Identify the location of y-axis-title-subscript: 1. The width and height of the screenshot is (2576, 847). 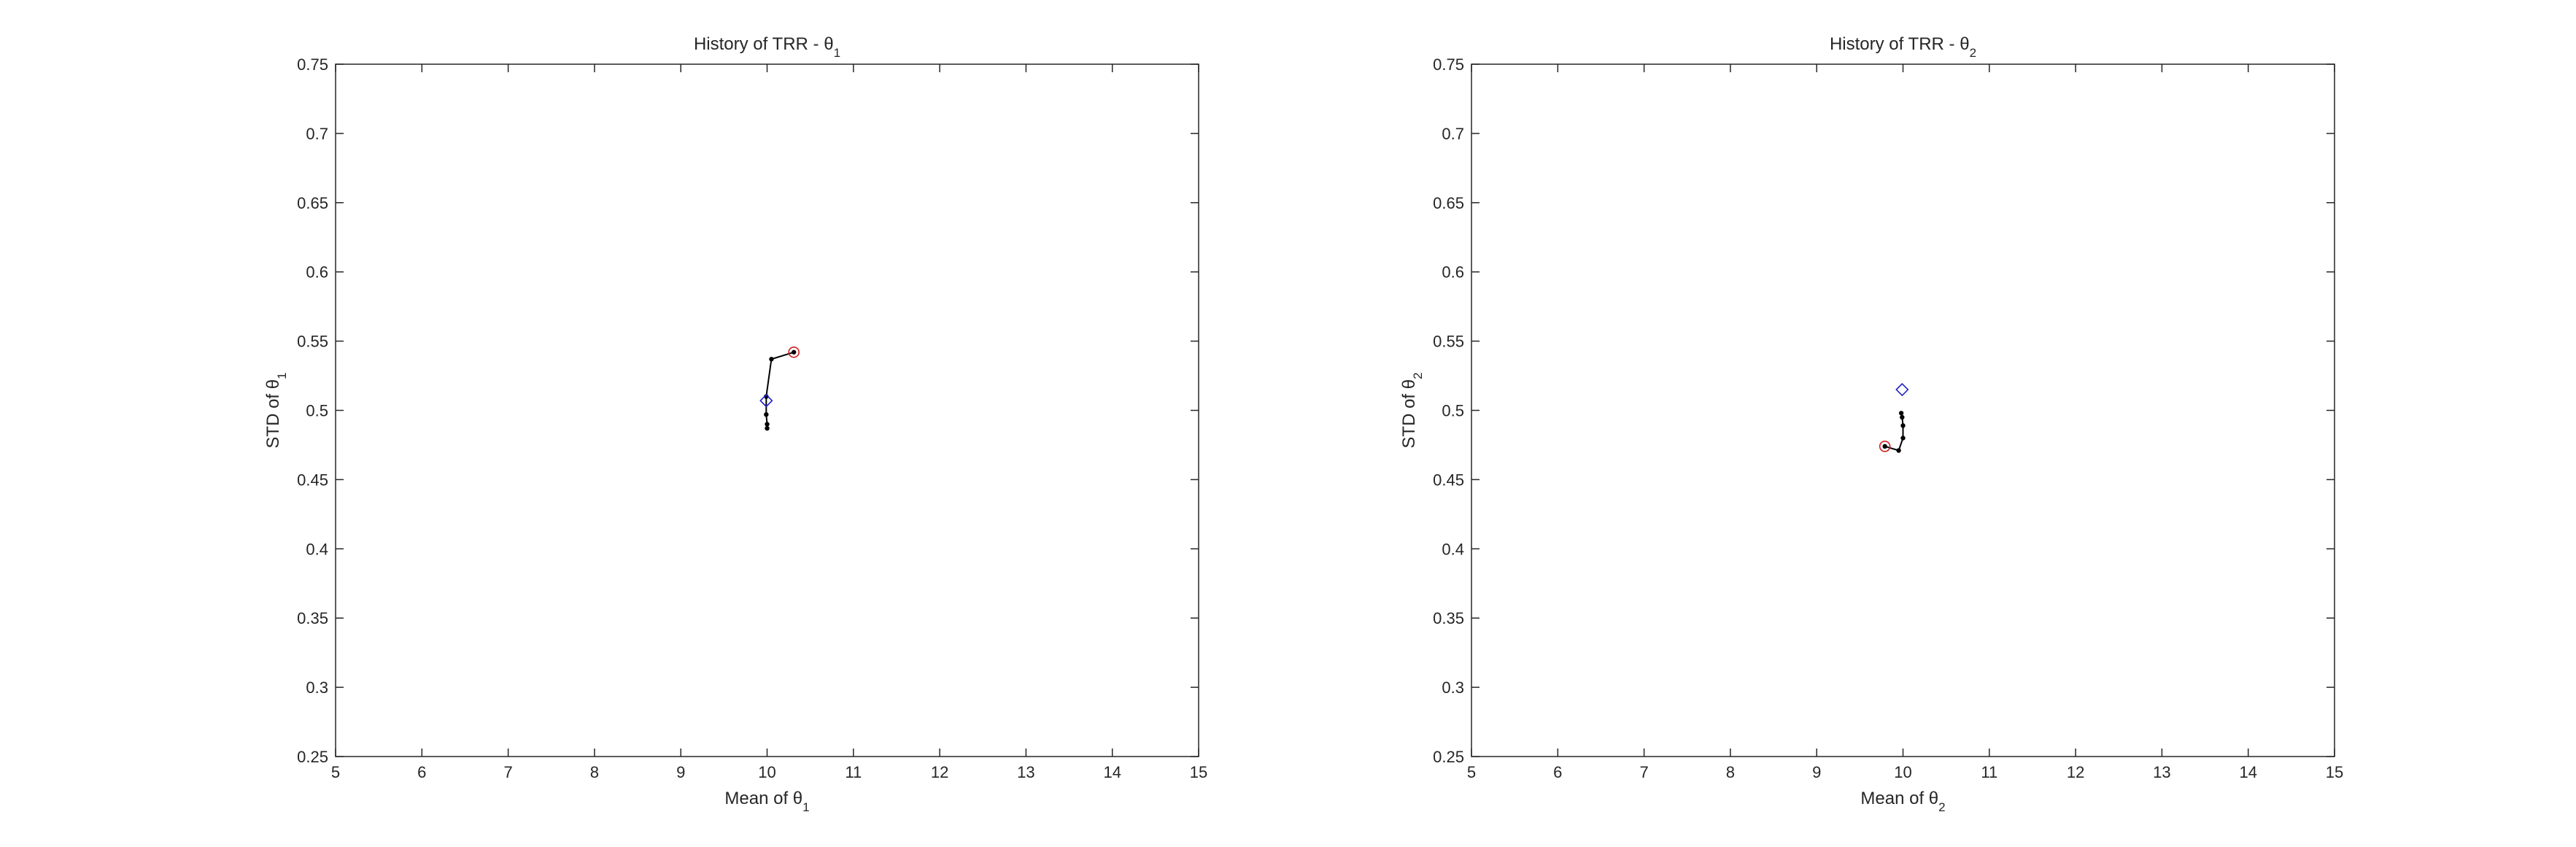
(282, 375).